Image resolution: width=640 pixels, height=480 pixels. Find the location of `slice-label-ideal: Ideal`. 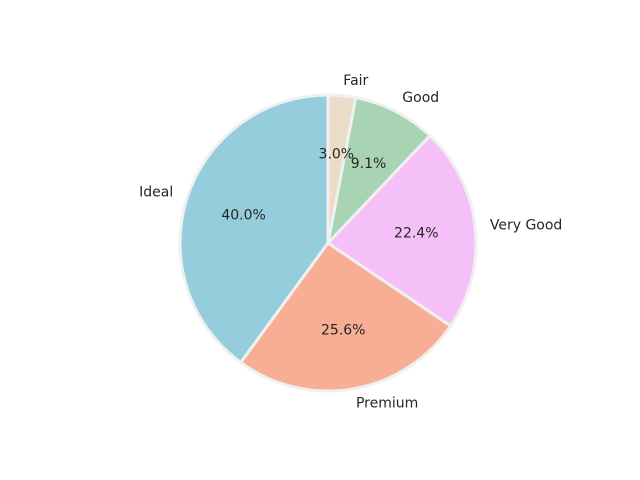

slice-label-ideal: Ideal is located at coordinates (156, 192).